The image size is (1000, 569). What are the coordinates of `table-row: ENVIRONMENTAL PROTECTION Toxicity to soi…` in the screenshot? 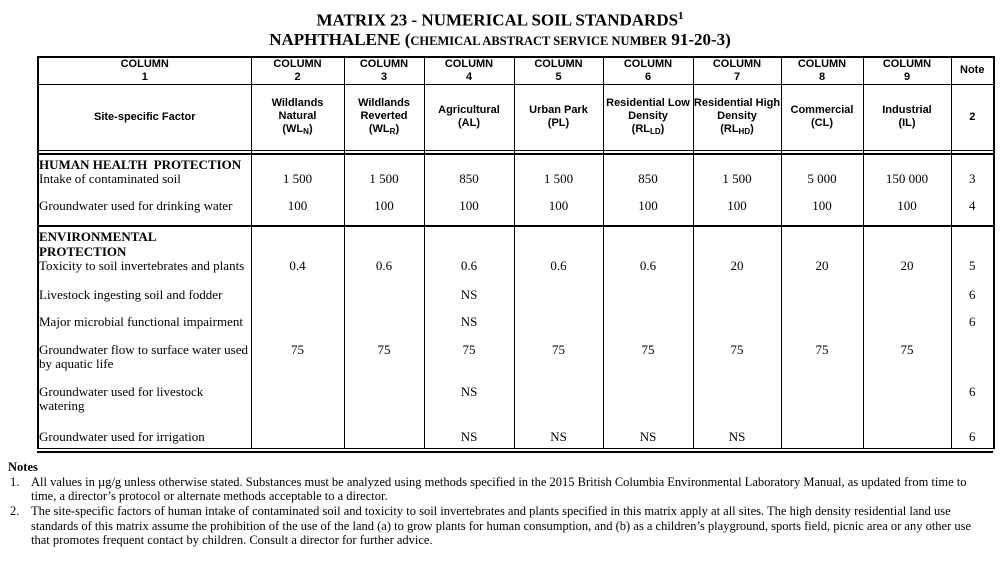 It's located at (516, 249).